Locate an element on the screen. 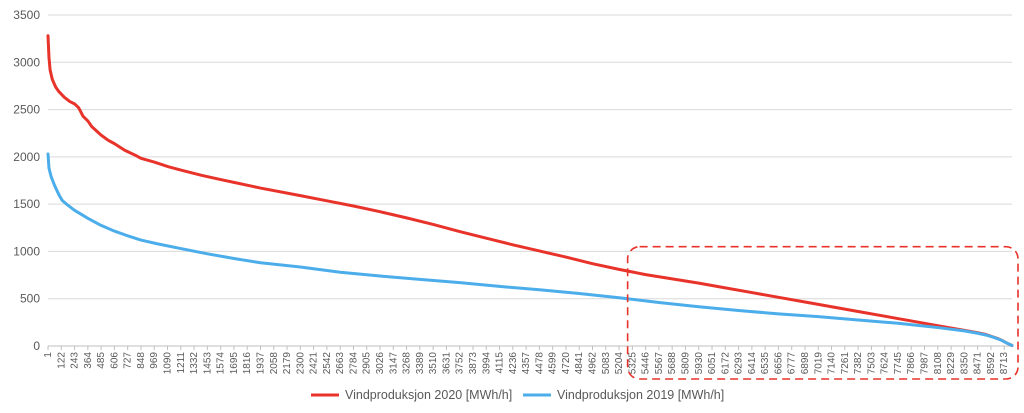  x-tick-label: 8229 is located at coordinates (951, 363).